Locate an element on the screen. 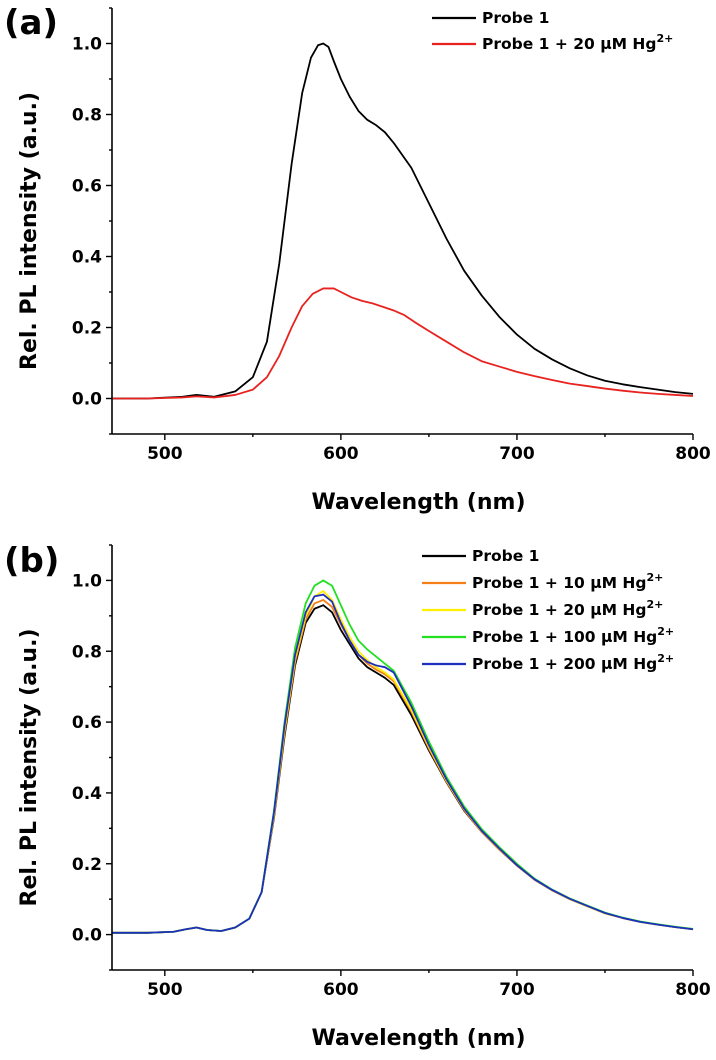 The width and height of the screenshot is (716, 1060). legend-label-text: Probe 1 + 10 μM Hg is located at coordinates (559, 583).